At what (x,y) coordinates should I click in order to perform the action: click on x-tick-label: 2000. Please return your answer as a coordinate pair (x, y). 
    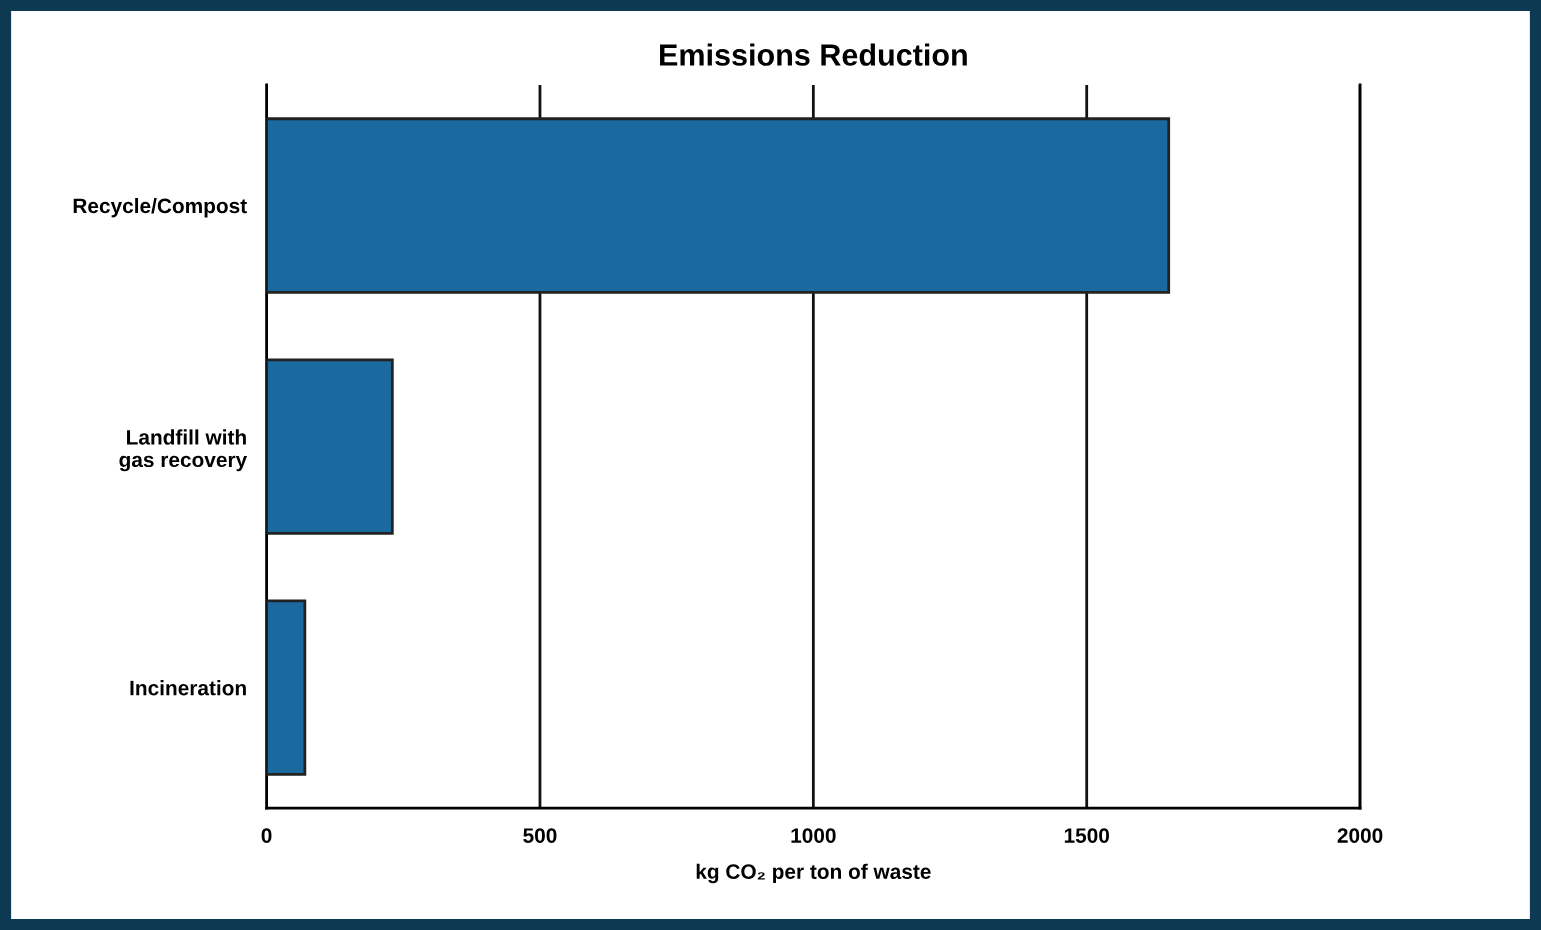
    Looking at the image, I should click on (1360, 835).